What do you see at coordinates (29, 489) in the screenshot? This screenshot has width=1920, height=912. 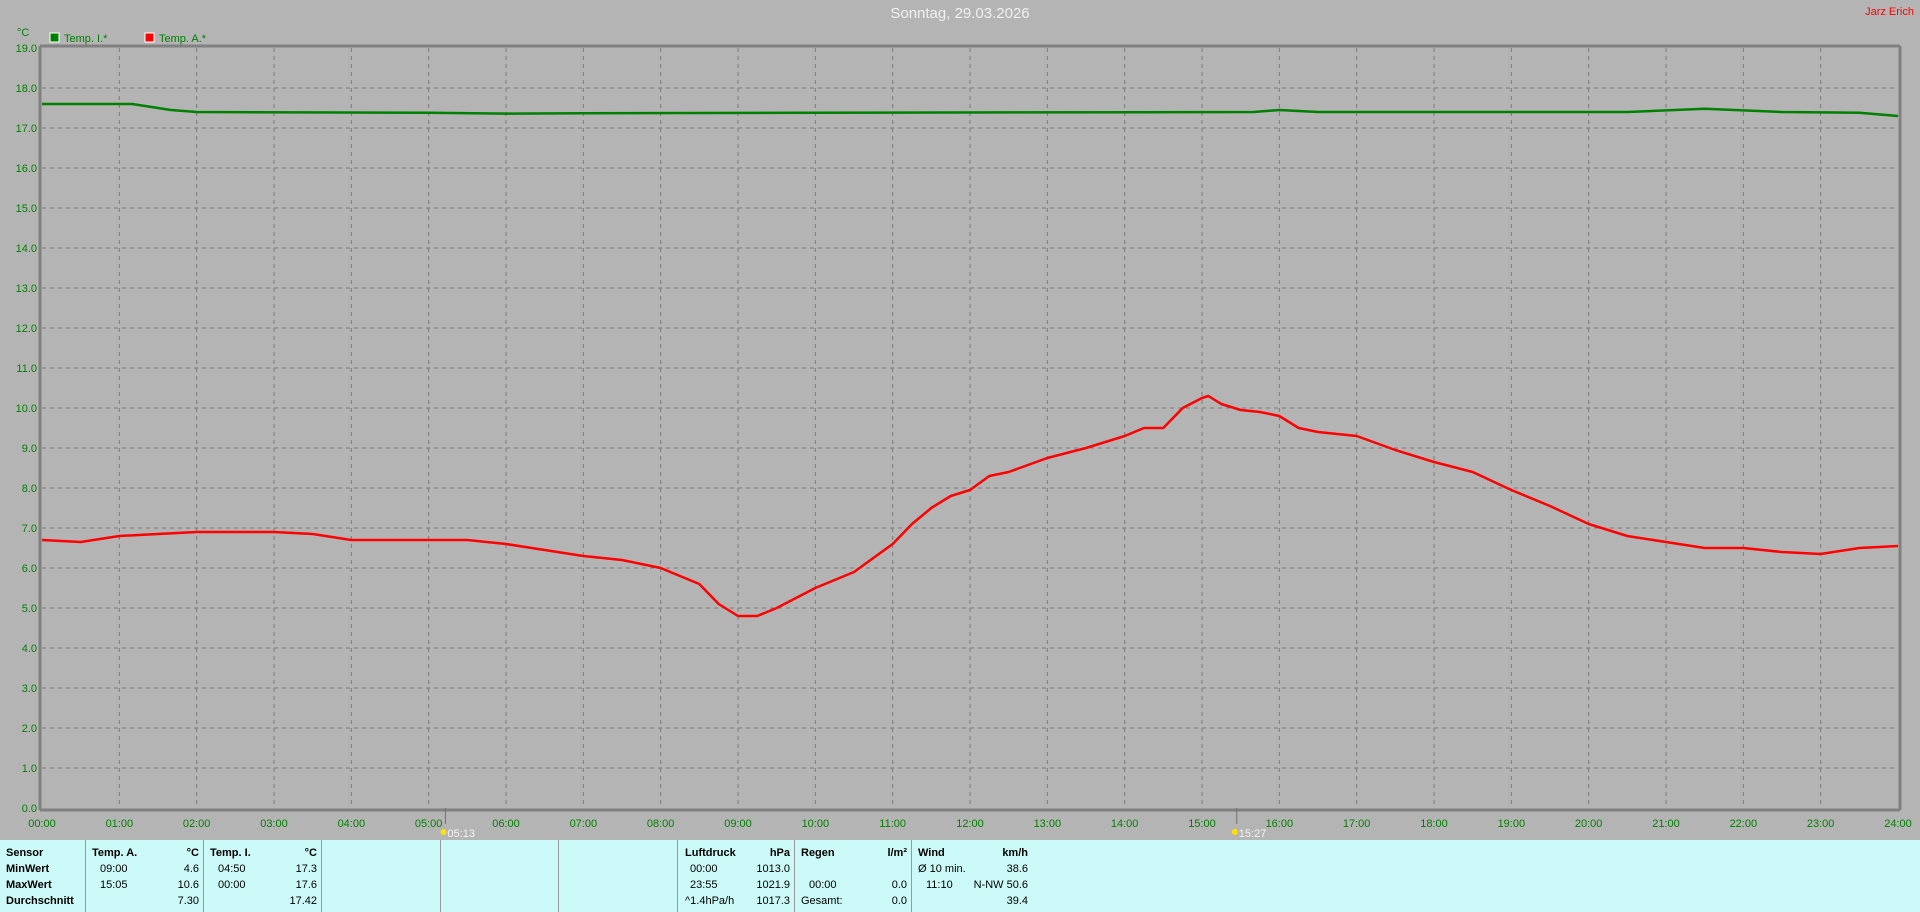 I see `y-tick-label: 8.0` at bounding box center [29, 489].